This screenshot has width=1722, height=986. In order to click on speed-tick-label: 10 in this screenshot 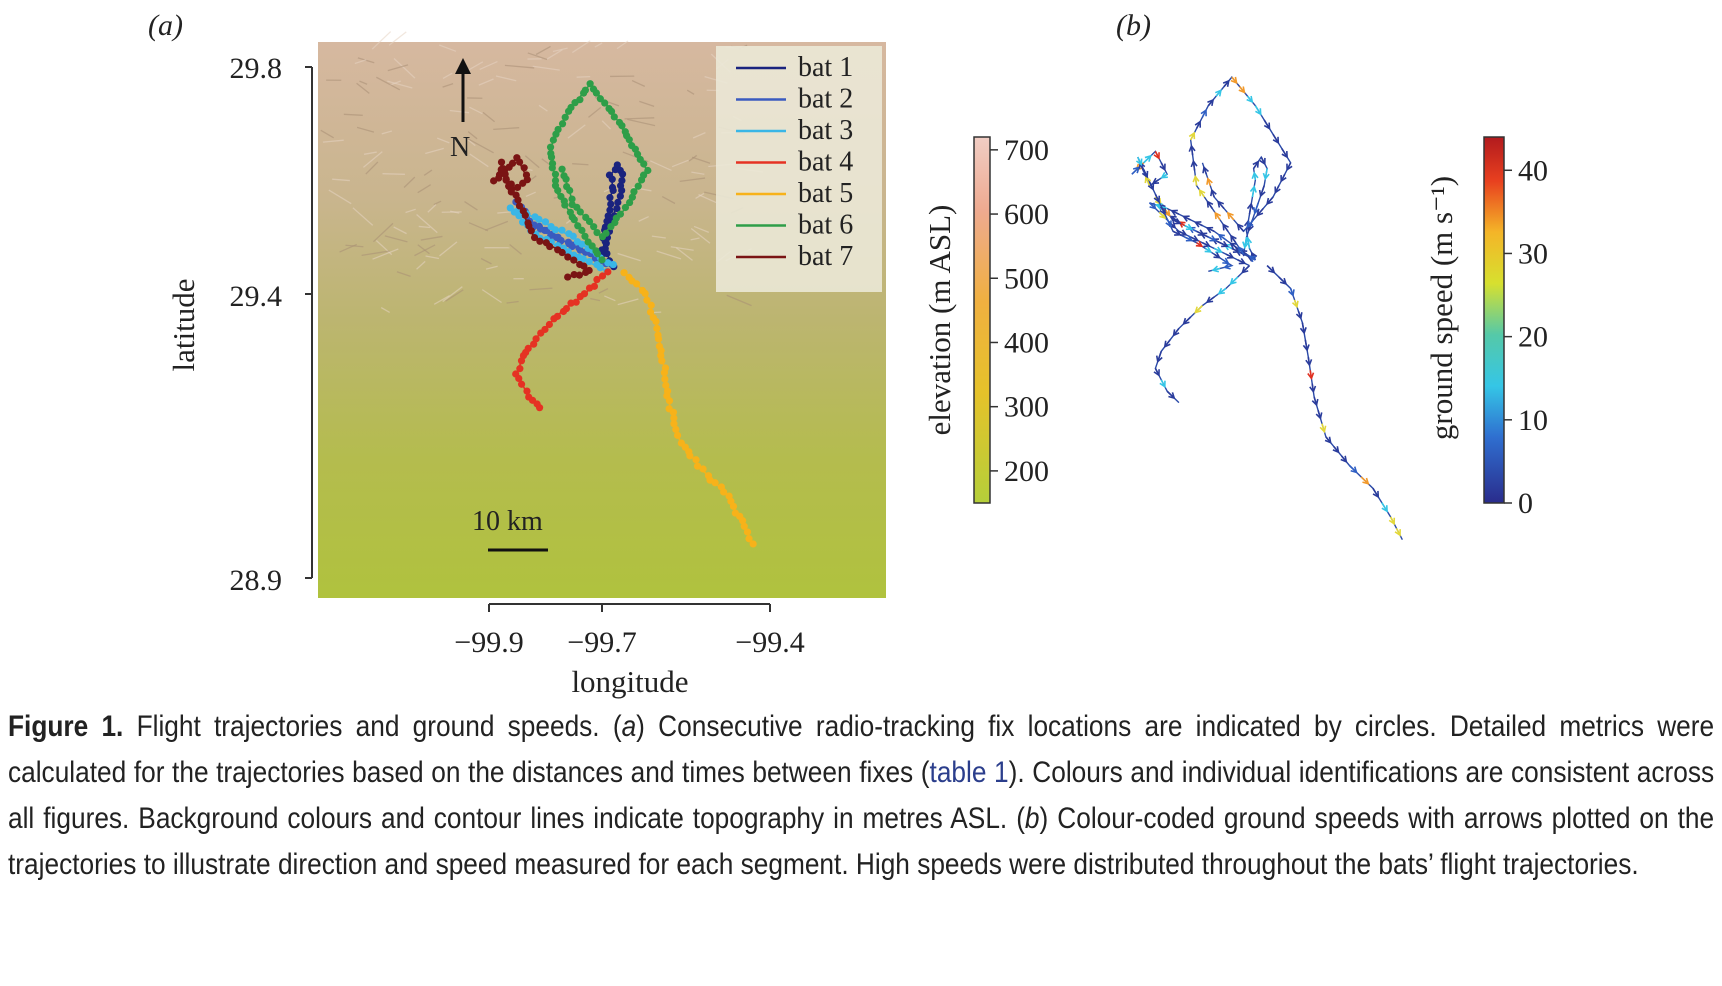, I will do `click(1533, 420)`.